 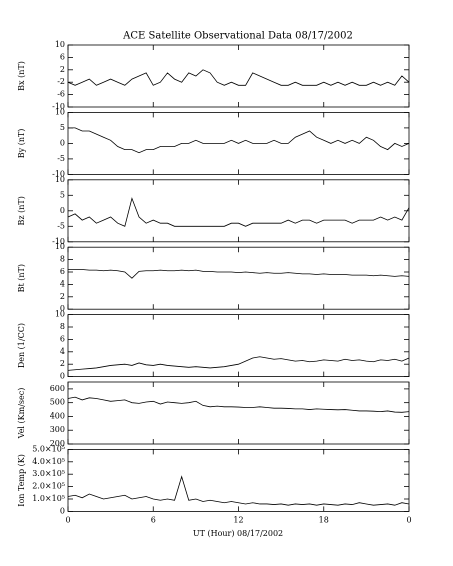 What do you see at coordinates (48, 448) in the screenshot?
I see `y-tick-label: 5.0×10⁵` at bounding box center [48, 448].